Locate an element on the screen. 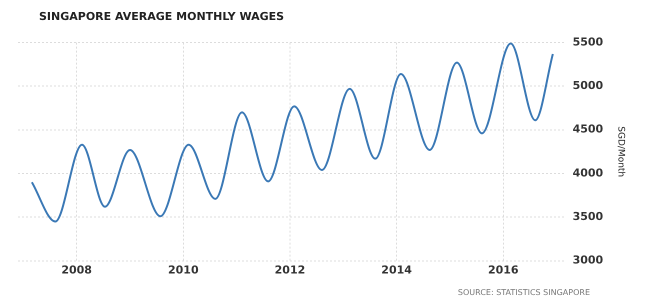 This screenshot has width=650, height=303. y2-tick-label: 4500 is located at coordinates (588, 129).